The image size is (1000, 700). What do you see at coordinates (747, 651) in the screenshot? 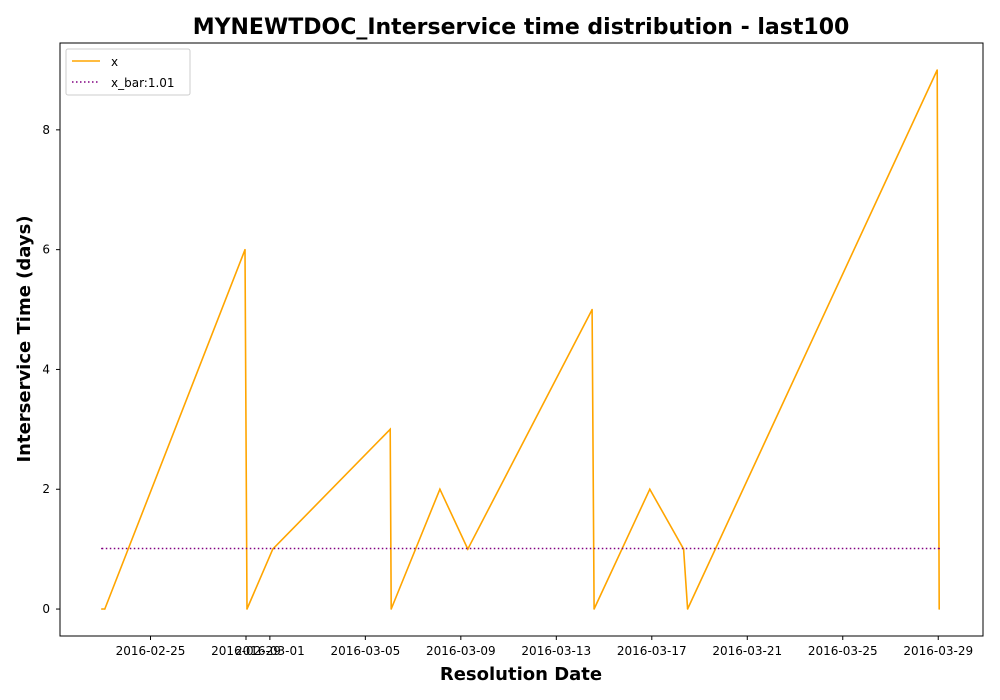
I see `x-tick-label: 2016-03-21` at bounding box center [747, 651].